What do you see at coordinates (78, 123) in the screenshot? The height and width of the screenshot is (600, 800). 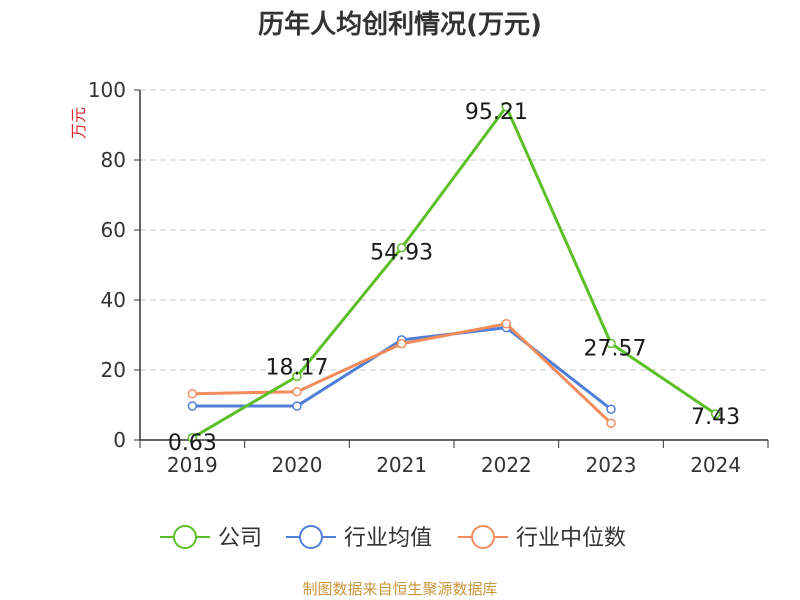 I see `y-axis-label: 万元` at bounding box center [78, 123].